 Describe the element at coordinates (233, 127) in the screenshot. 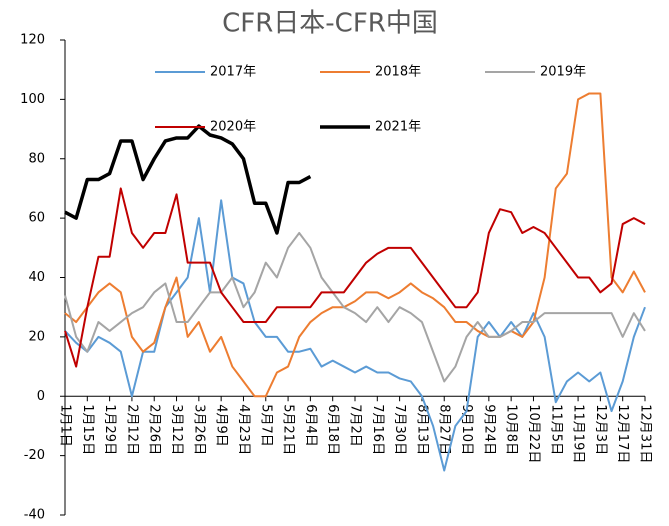

I see `legend-label: 2020年` at that location.